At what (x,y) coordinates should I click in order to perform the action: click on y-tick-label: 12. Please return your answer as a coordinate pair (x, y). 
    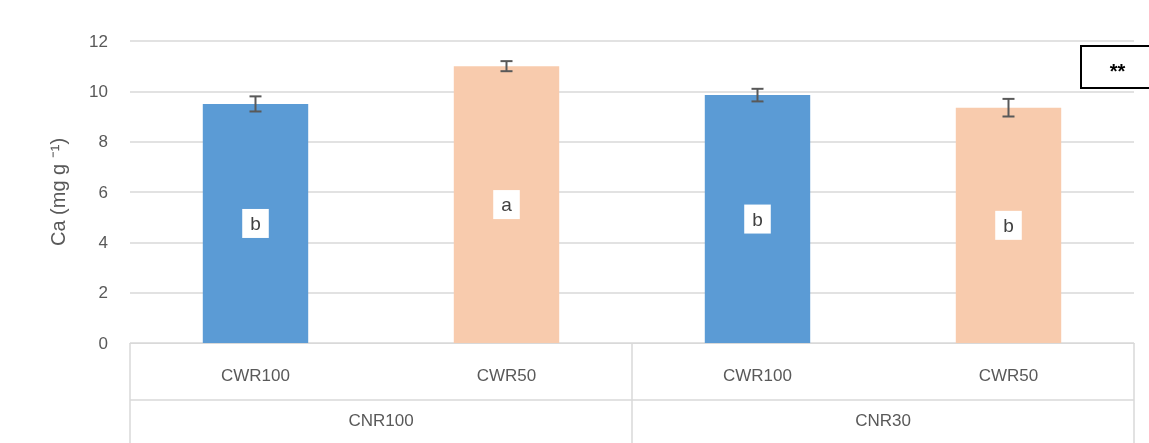
    Looking at the image, I should click on (98, 41).